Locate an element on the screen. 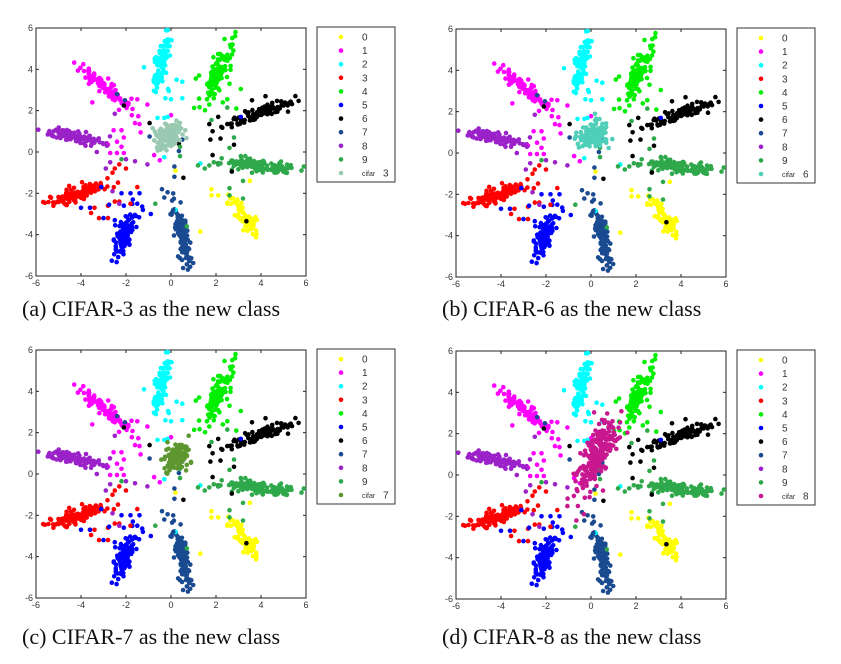 This screenshot has height=664, width=841. legend: 0 1 2 3 4 5 6 7 8 9 cifar 8 is located at coordinates (776, 427).